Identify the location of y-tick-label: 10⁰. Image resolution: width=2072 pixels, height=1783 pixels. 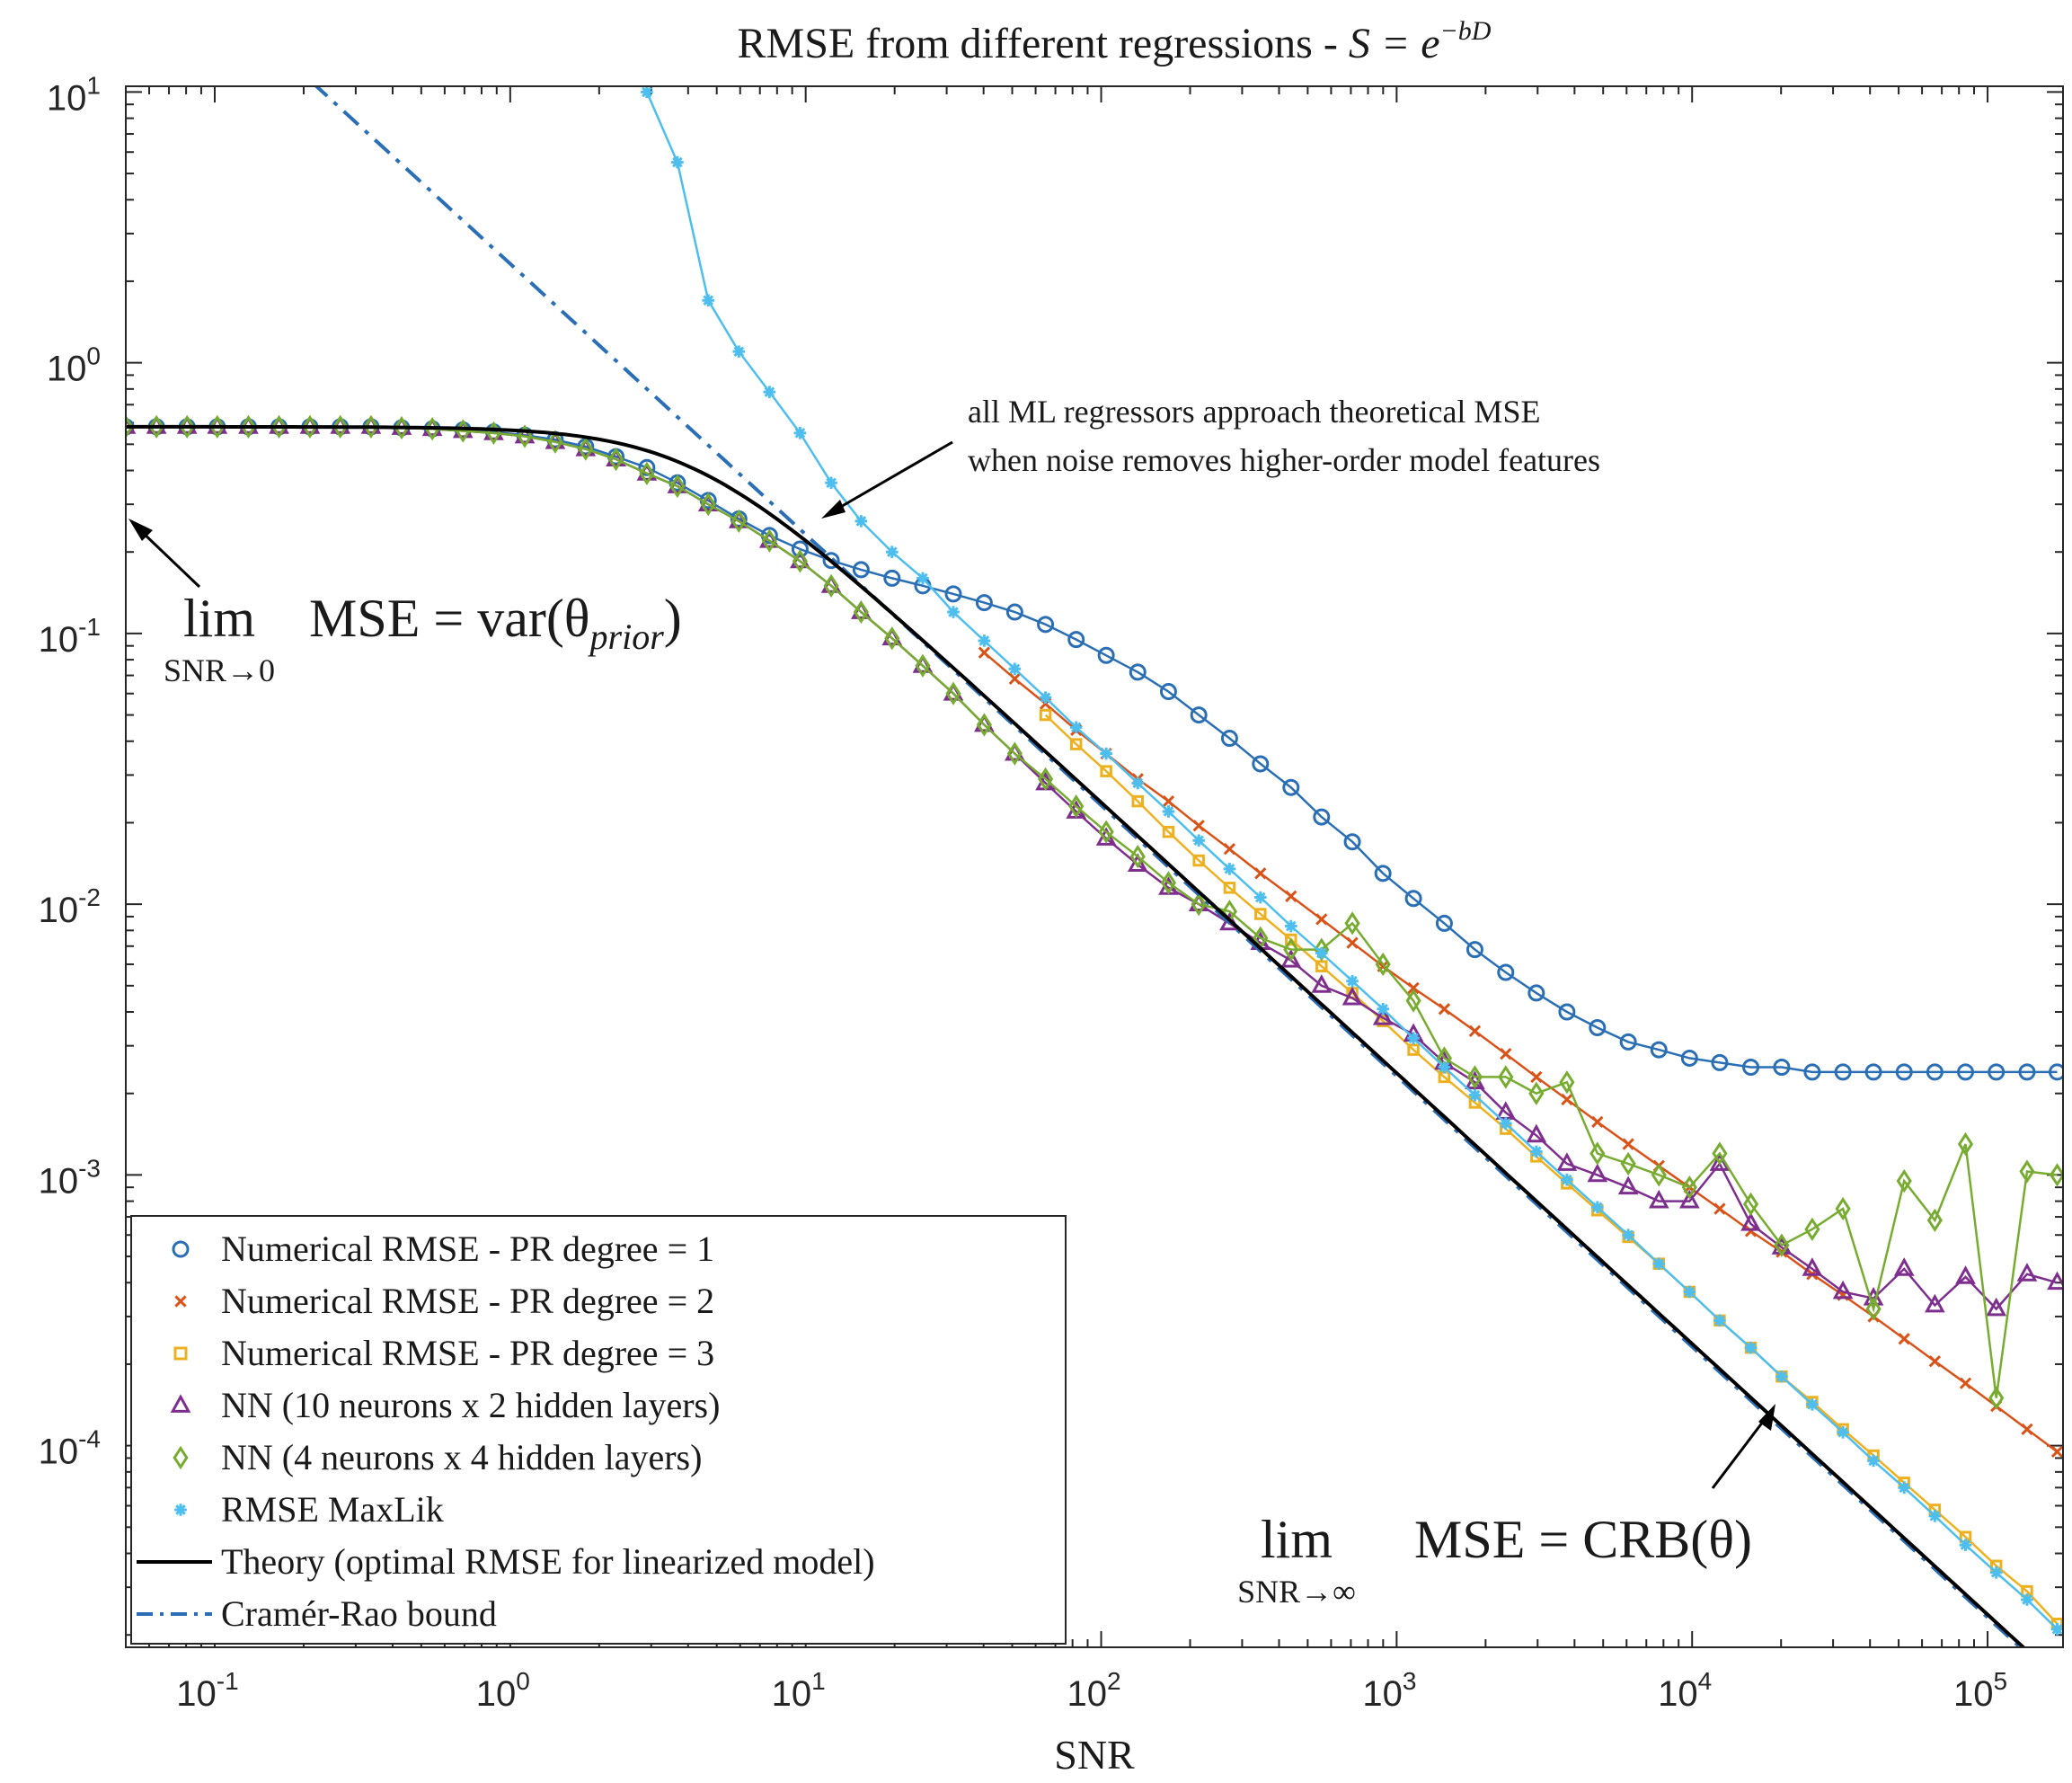
(74, 365).